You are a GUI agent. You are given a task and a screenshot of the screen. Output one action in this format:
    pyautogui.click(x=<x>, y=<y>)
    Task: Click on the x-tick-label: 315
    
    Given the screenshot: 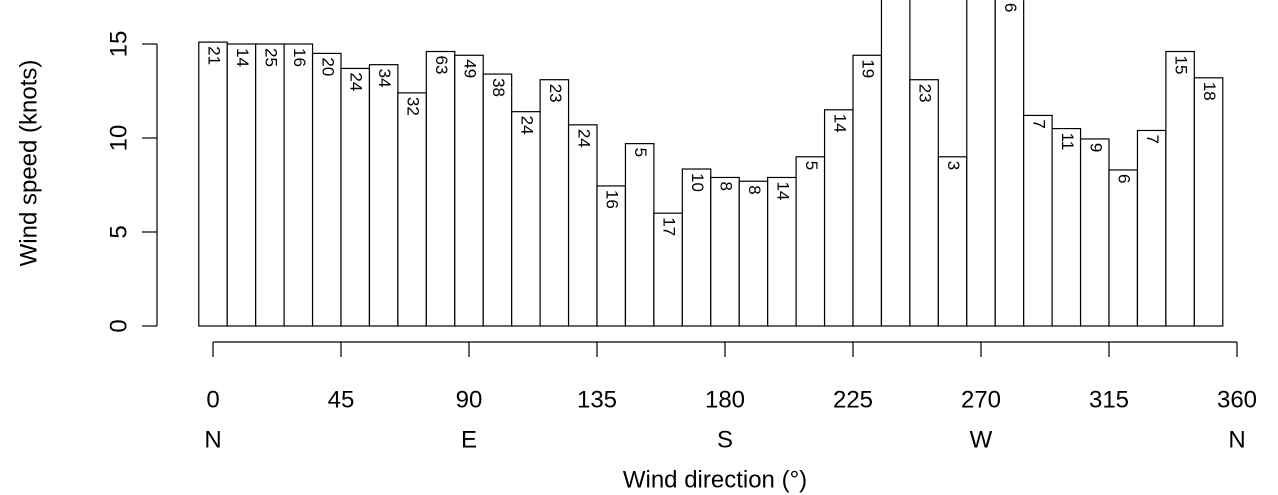 What is the action you would take?
    pyautogui.click(x=1109, y=399)
    